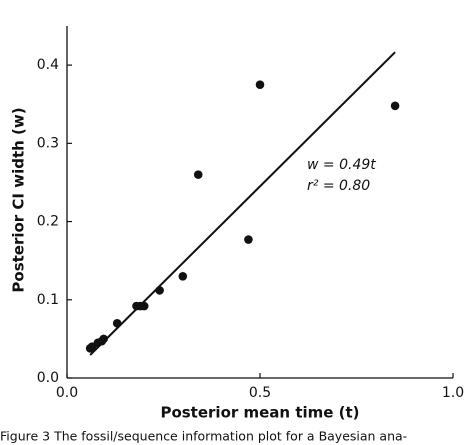 This screenshot has width=474, height=445. I want to click on y-axis-label: Posterior CI width (w), so click(19, 199).